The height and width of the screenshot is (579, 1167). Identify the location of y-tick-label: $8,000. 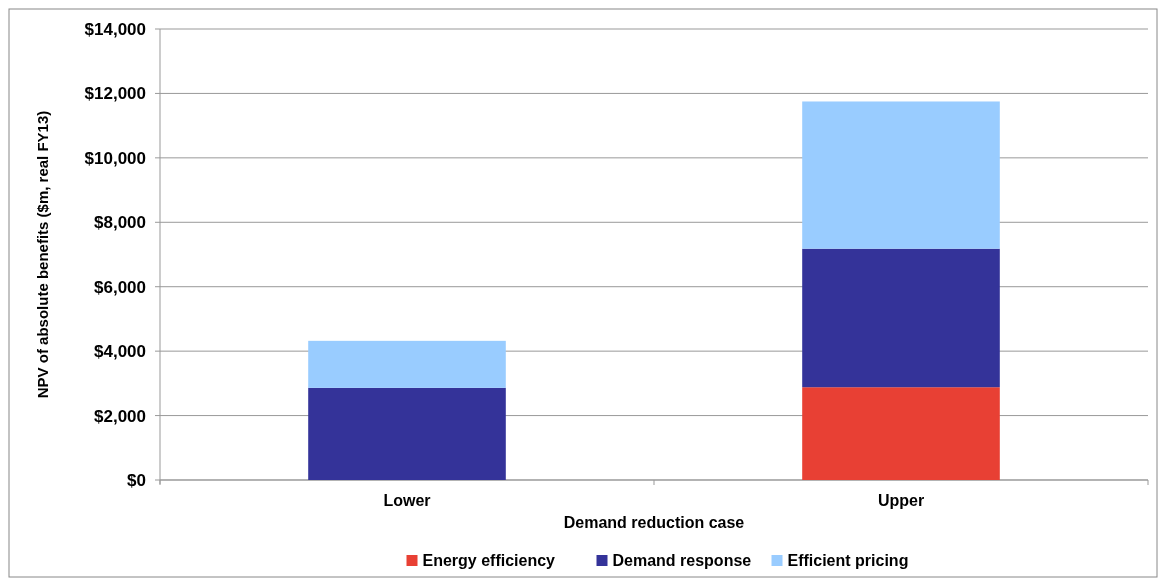
(120, 223).